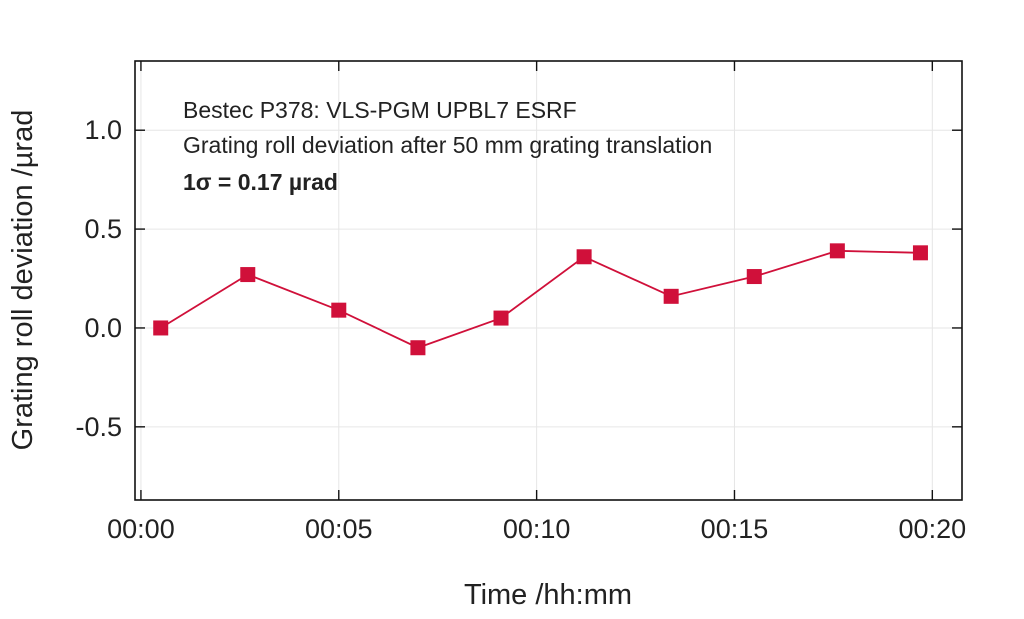 The width and height of the screenshot is (1024, 619). Describe the element at coordinates (141, 529) in the screenshot. I see `x-tick-label: 00:00` at that location.